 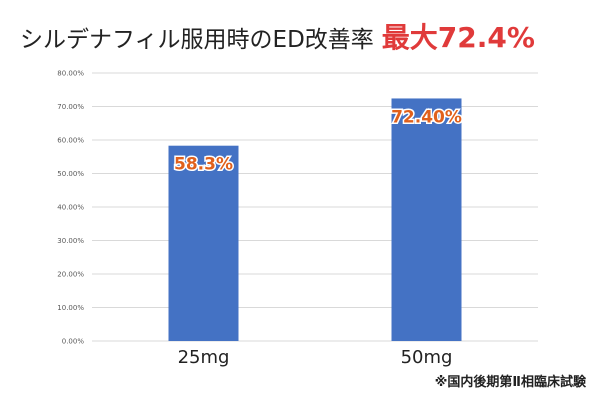 I want to click on chart-title: シルデナフィル服用時のED改善率 最大72.4%, so click(x=277, y=36).